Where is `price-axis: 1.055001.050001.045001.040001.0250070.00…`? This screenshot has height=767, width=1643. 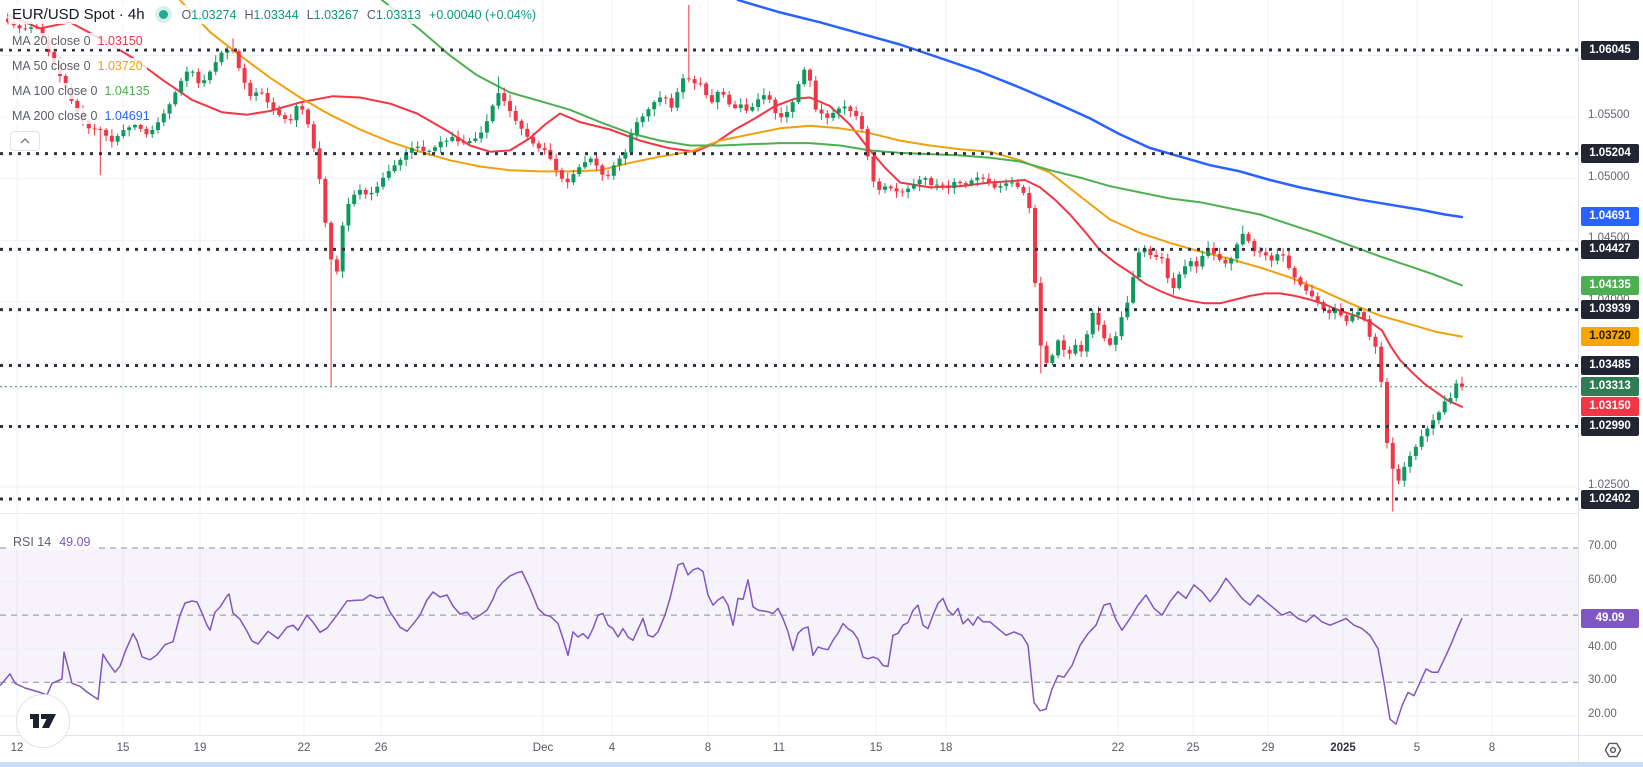 price-axis: 1.055001.050001.045001.040001.0250070.00… is located at coordinates (1611, 381).